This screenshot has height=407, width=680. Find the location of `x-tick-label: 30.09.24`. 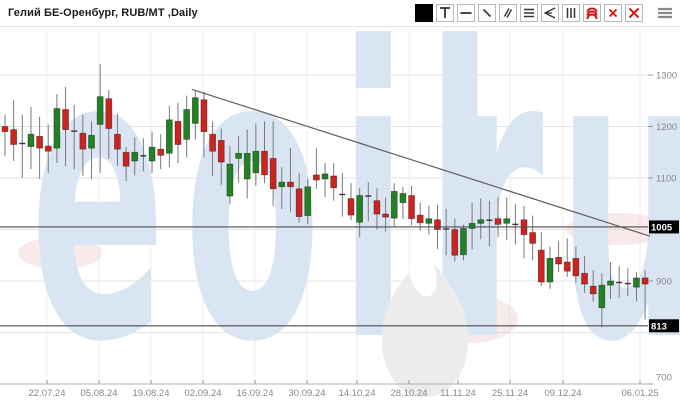

x-tick-label: 30.09.24 is located at coordinates (307, 393).